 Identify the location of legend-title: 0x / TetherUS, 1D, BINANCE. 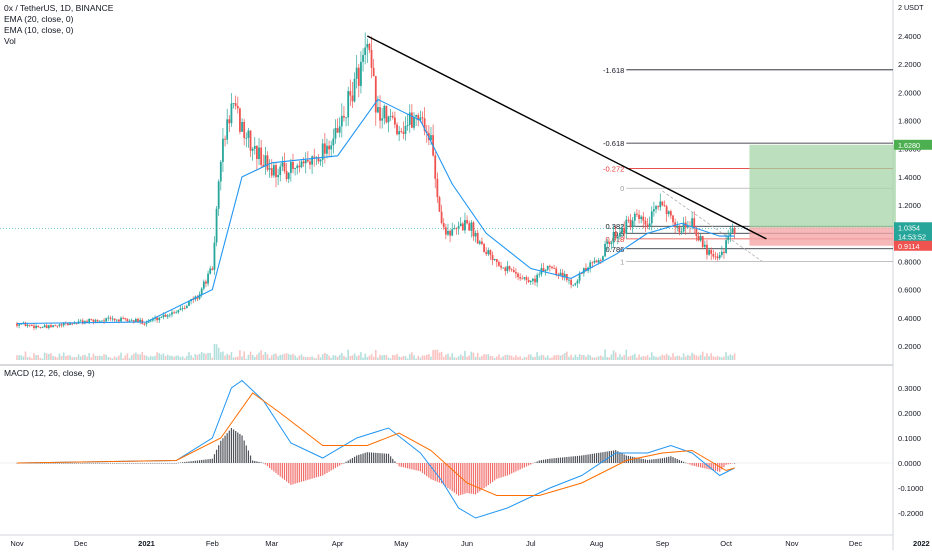
(59, 8).